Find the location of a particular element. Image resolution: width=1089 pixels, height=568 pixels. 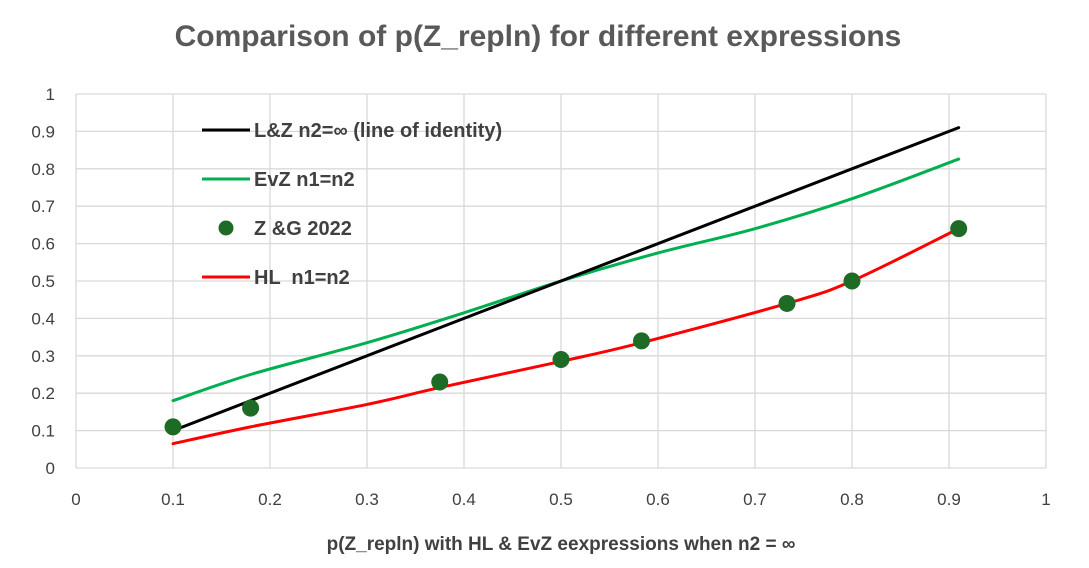

legend-item-lz: L&Z n2=∞ (line of identity) is located at coordinates (352, 131).